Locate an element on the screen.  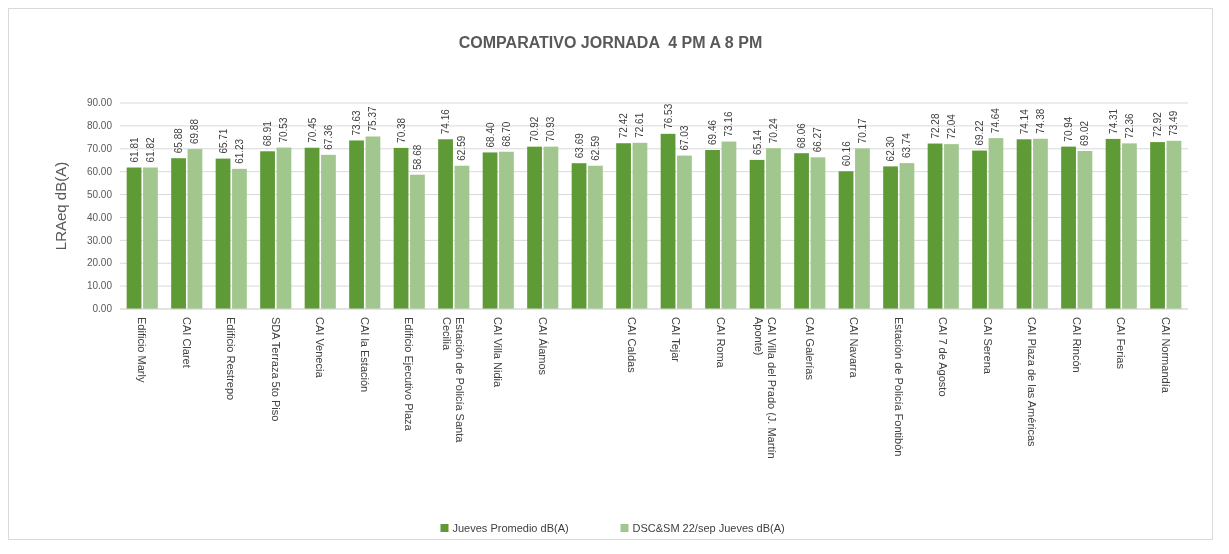
data-label: 68.91 is located at coordinates (268, 133).